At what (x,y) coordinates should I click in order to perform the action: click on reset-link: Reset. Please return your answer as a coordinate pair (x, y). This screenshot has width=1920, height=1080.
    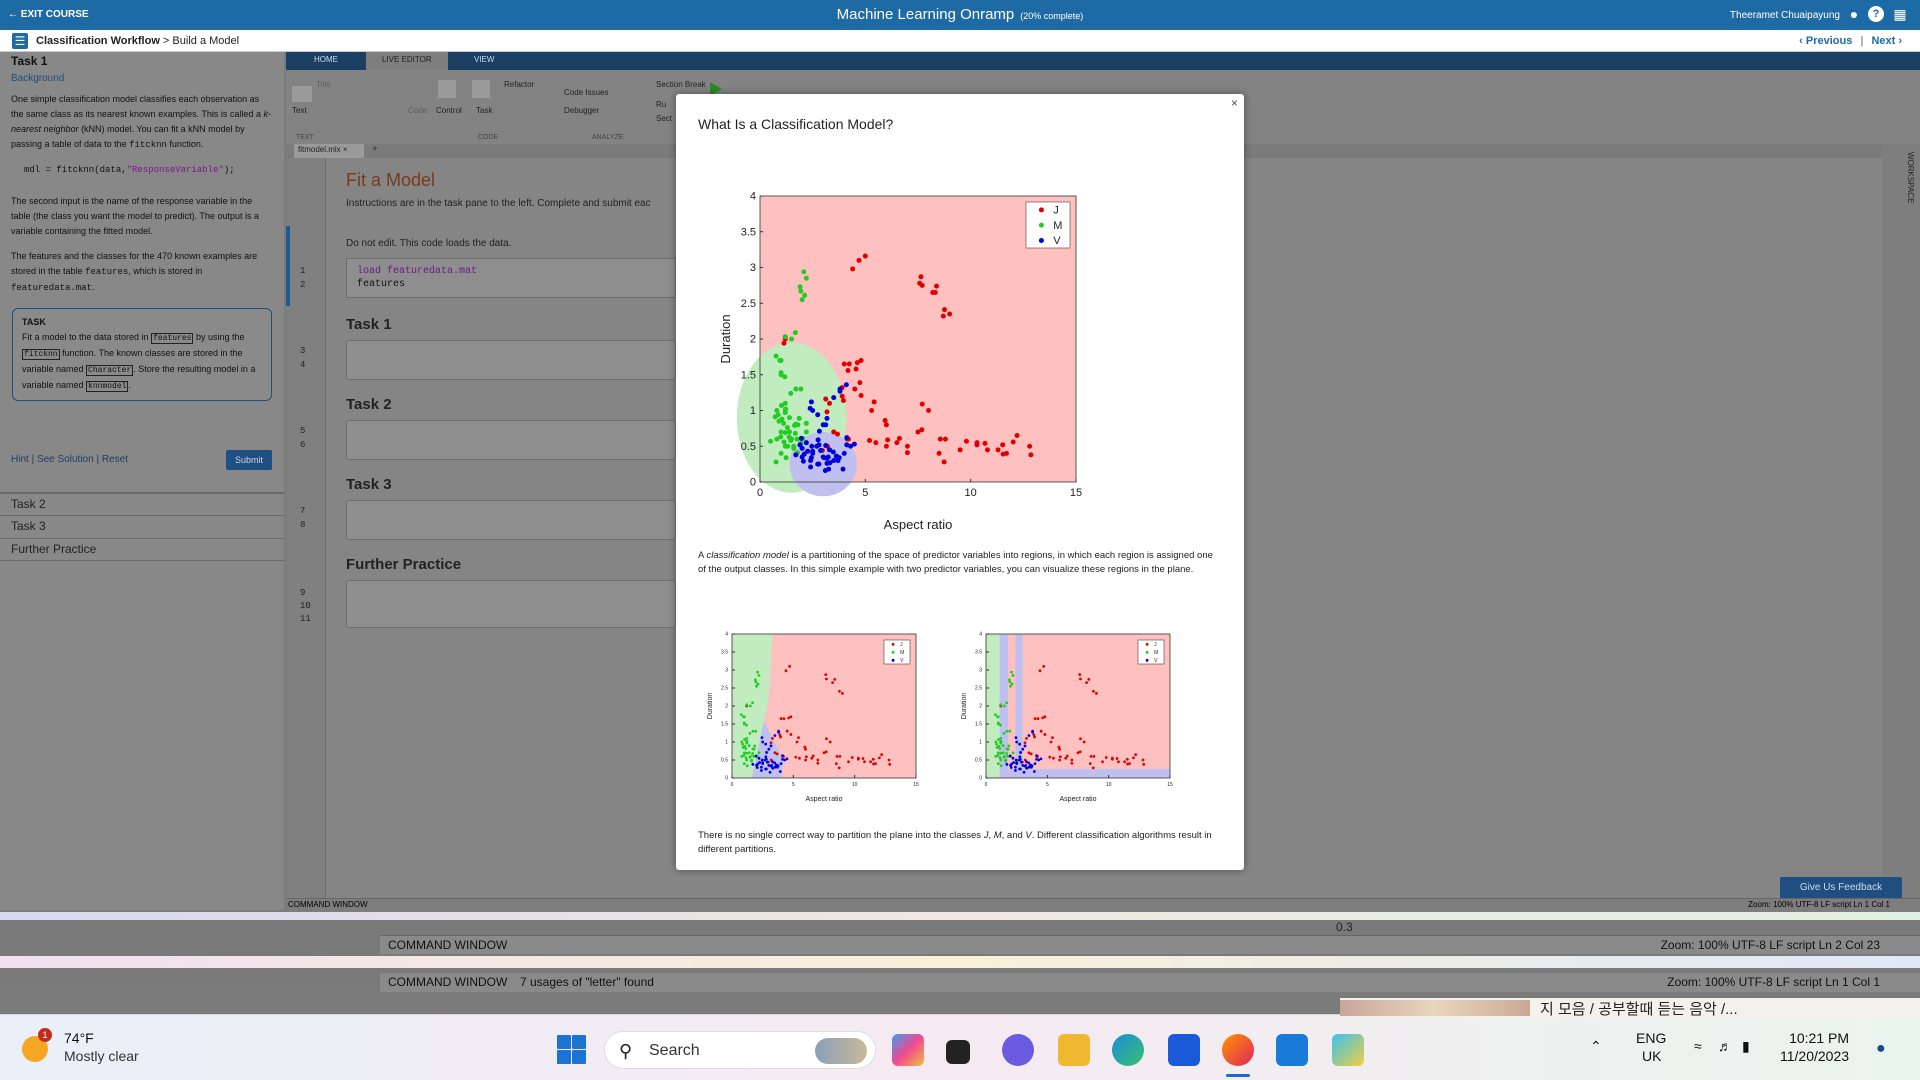
    Looking at the image, I should click on (114, 459).